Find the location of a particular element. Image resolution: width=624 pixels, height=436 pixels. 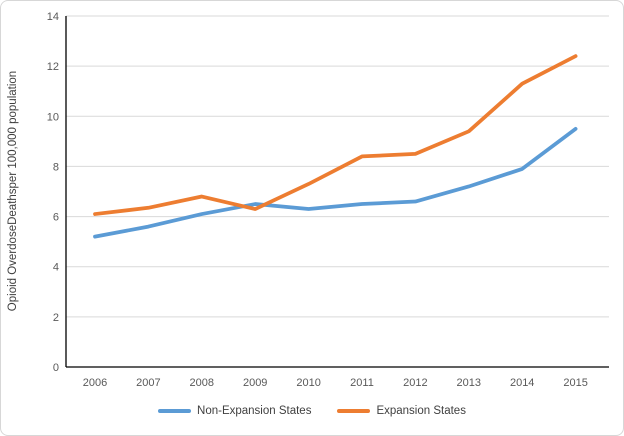

svg-text: 2015 is located at coordinates (575, 383).